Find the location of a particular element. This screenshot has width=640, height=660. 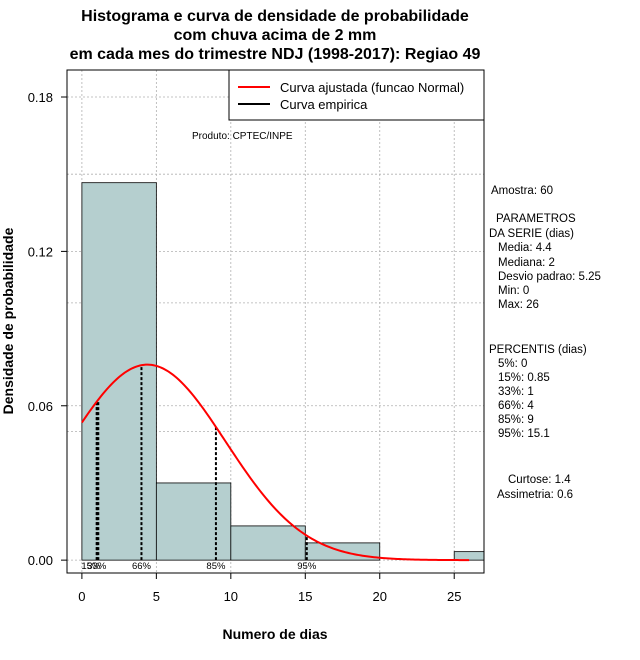

kurtosis: Curtose: 1.4 is located at coordinates (539, 480).